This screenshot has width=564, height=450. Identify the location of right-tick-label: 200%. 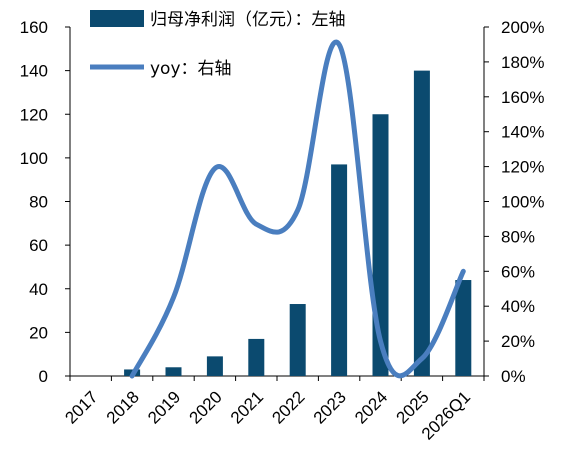
(522, 27).